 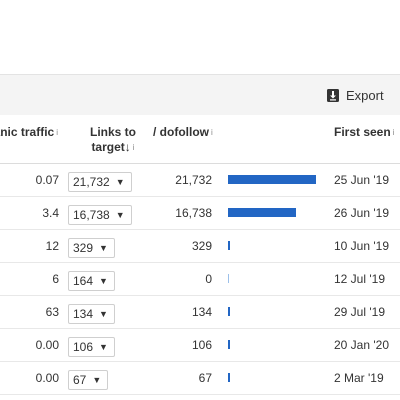 I want to click on links-to-target-value: 329, so click(x=83, y=248).